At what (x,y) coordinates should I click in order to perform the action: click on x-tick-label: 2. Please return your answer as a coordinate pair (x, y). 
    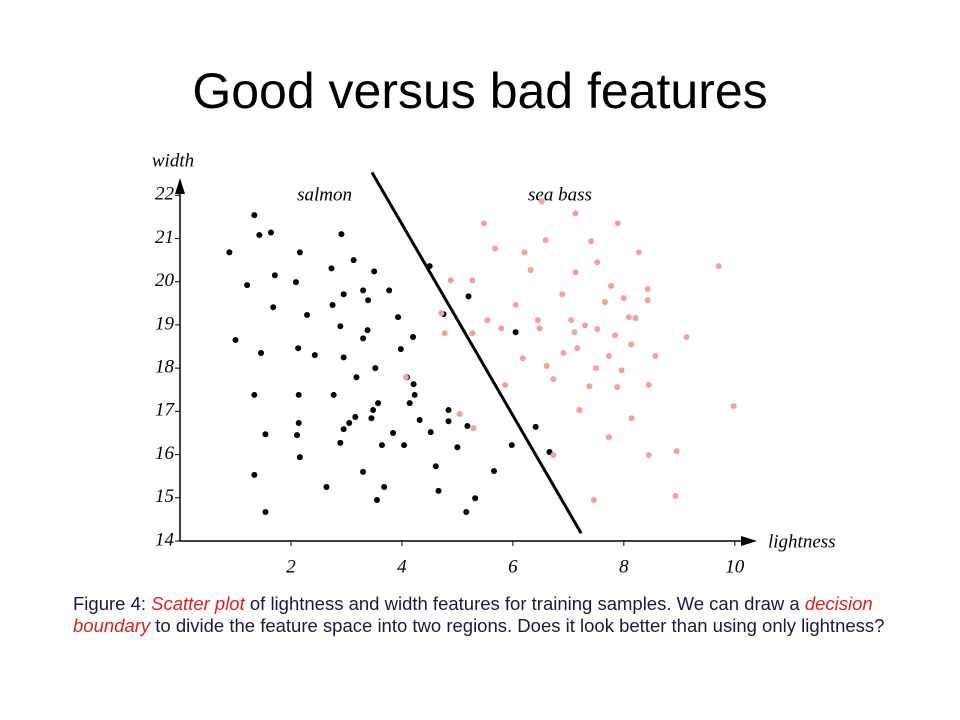
    Looking at the image, I should click on (291, 566).